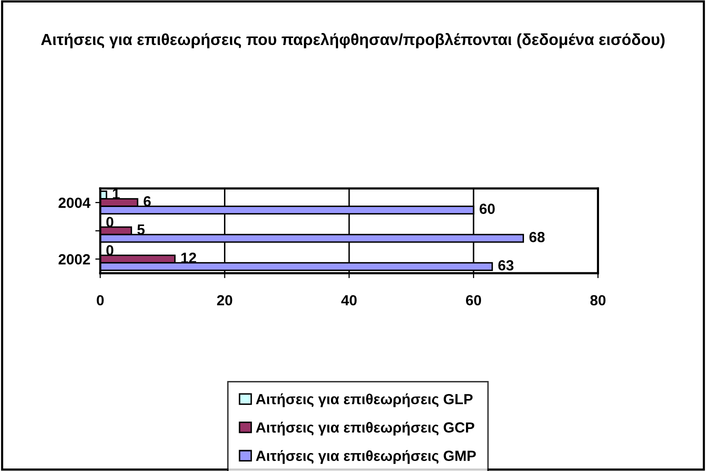 Image resolution: width=706 pixels, height=471 pixels. Describe the element at coordinates (474, 300) in the screenshot. I see `x-tick-label: 60` at that location.